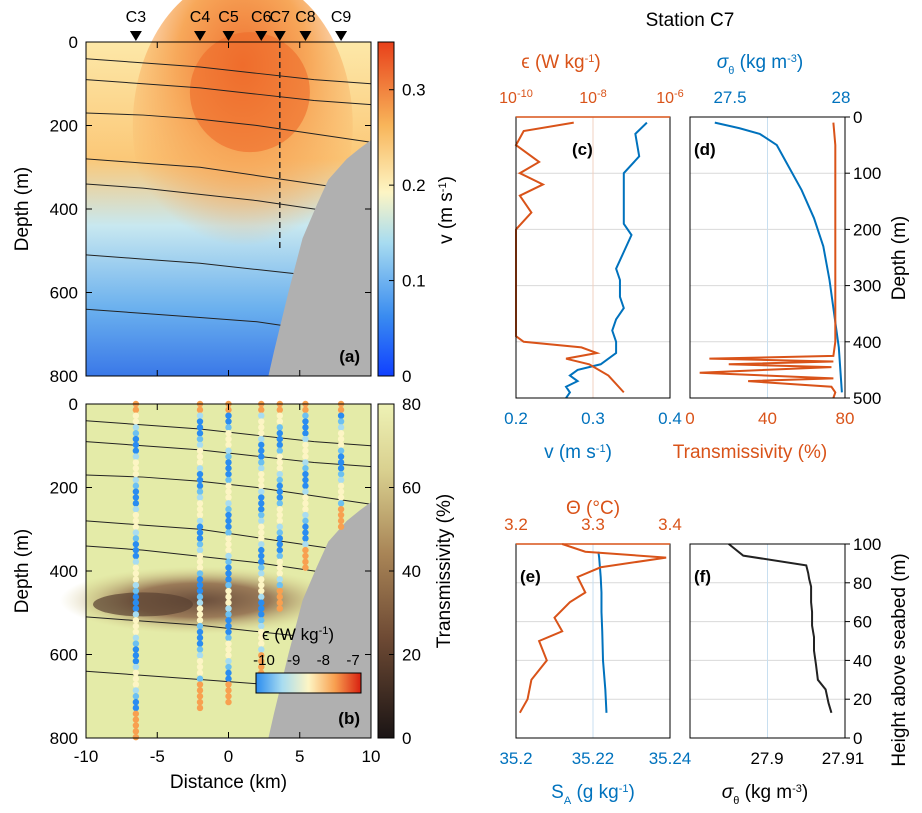  I want to click on panel-label: (a), so click(349, 356).